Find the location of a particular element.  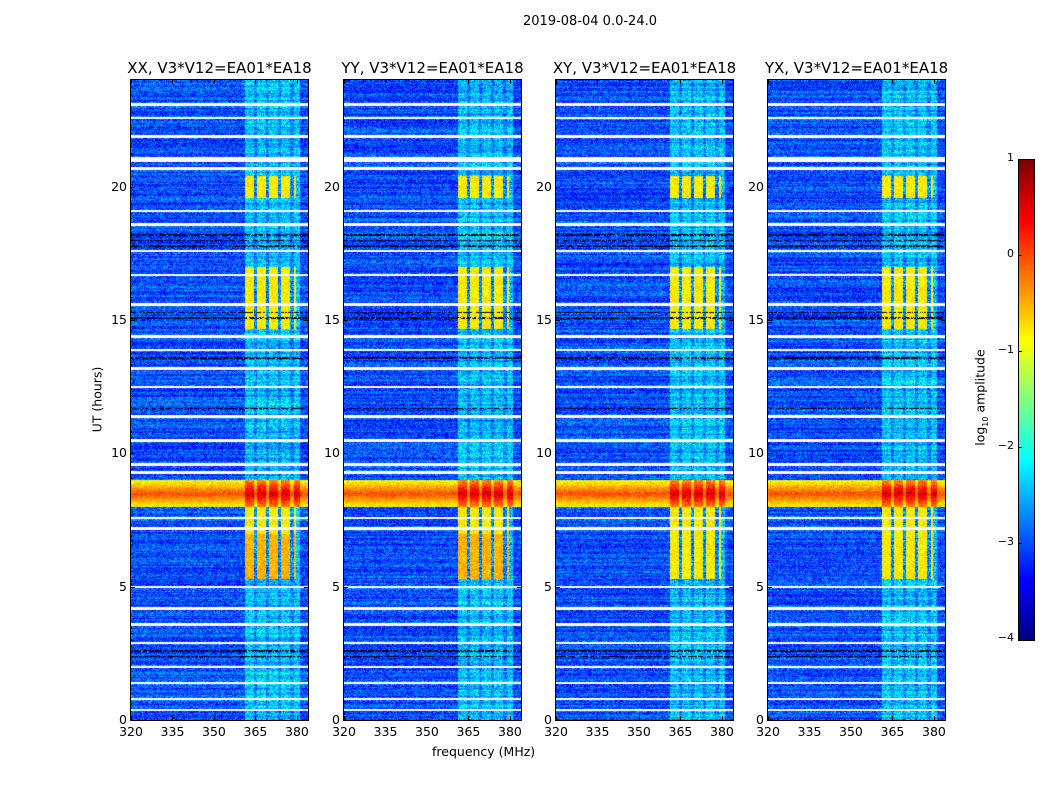

figure-title: 2019-08-04 0.0-24.0 is located at coordinates (590, 21).